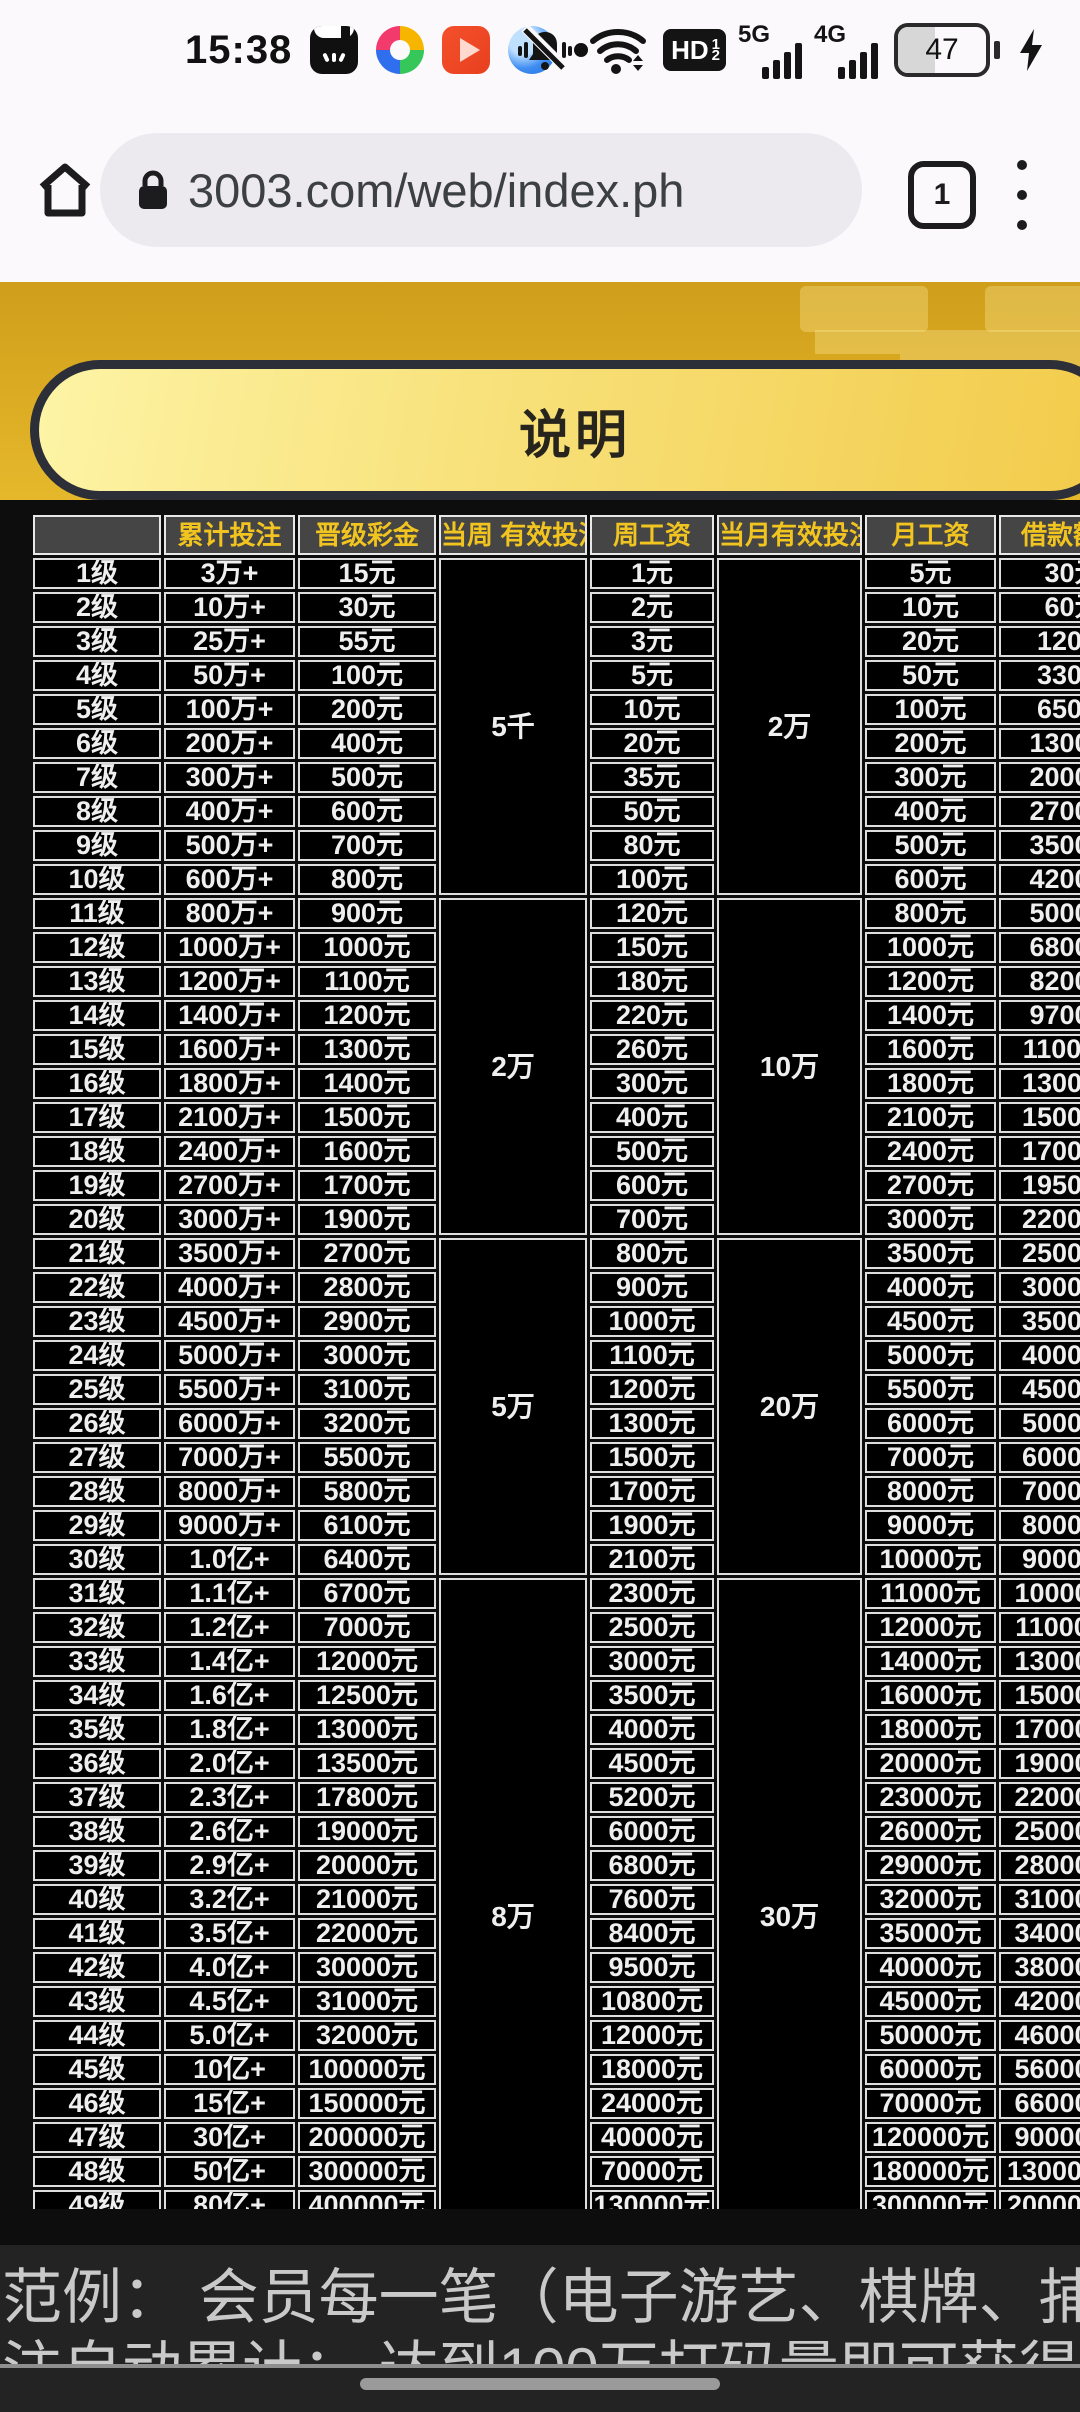 The width and height of the screenshot is (1080, 2412). I want to click on table-cell: 1.4亿+, so click(229, 1661).